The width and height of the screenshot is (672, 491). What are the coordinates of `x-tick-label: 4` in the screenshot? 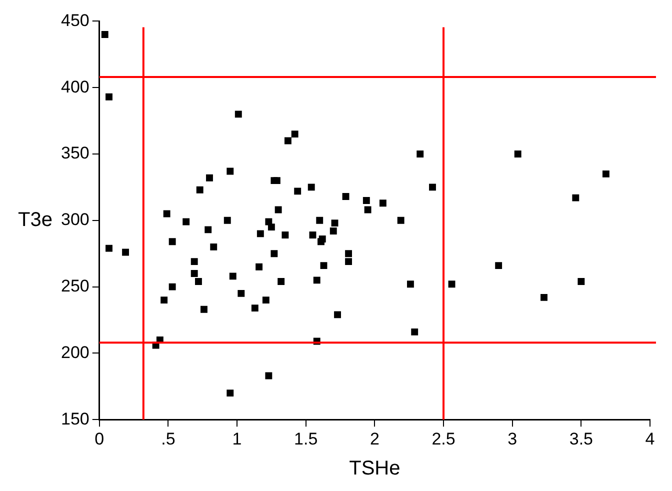 It's located at (650, 438).